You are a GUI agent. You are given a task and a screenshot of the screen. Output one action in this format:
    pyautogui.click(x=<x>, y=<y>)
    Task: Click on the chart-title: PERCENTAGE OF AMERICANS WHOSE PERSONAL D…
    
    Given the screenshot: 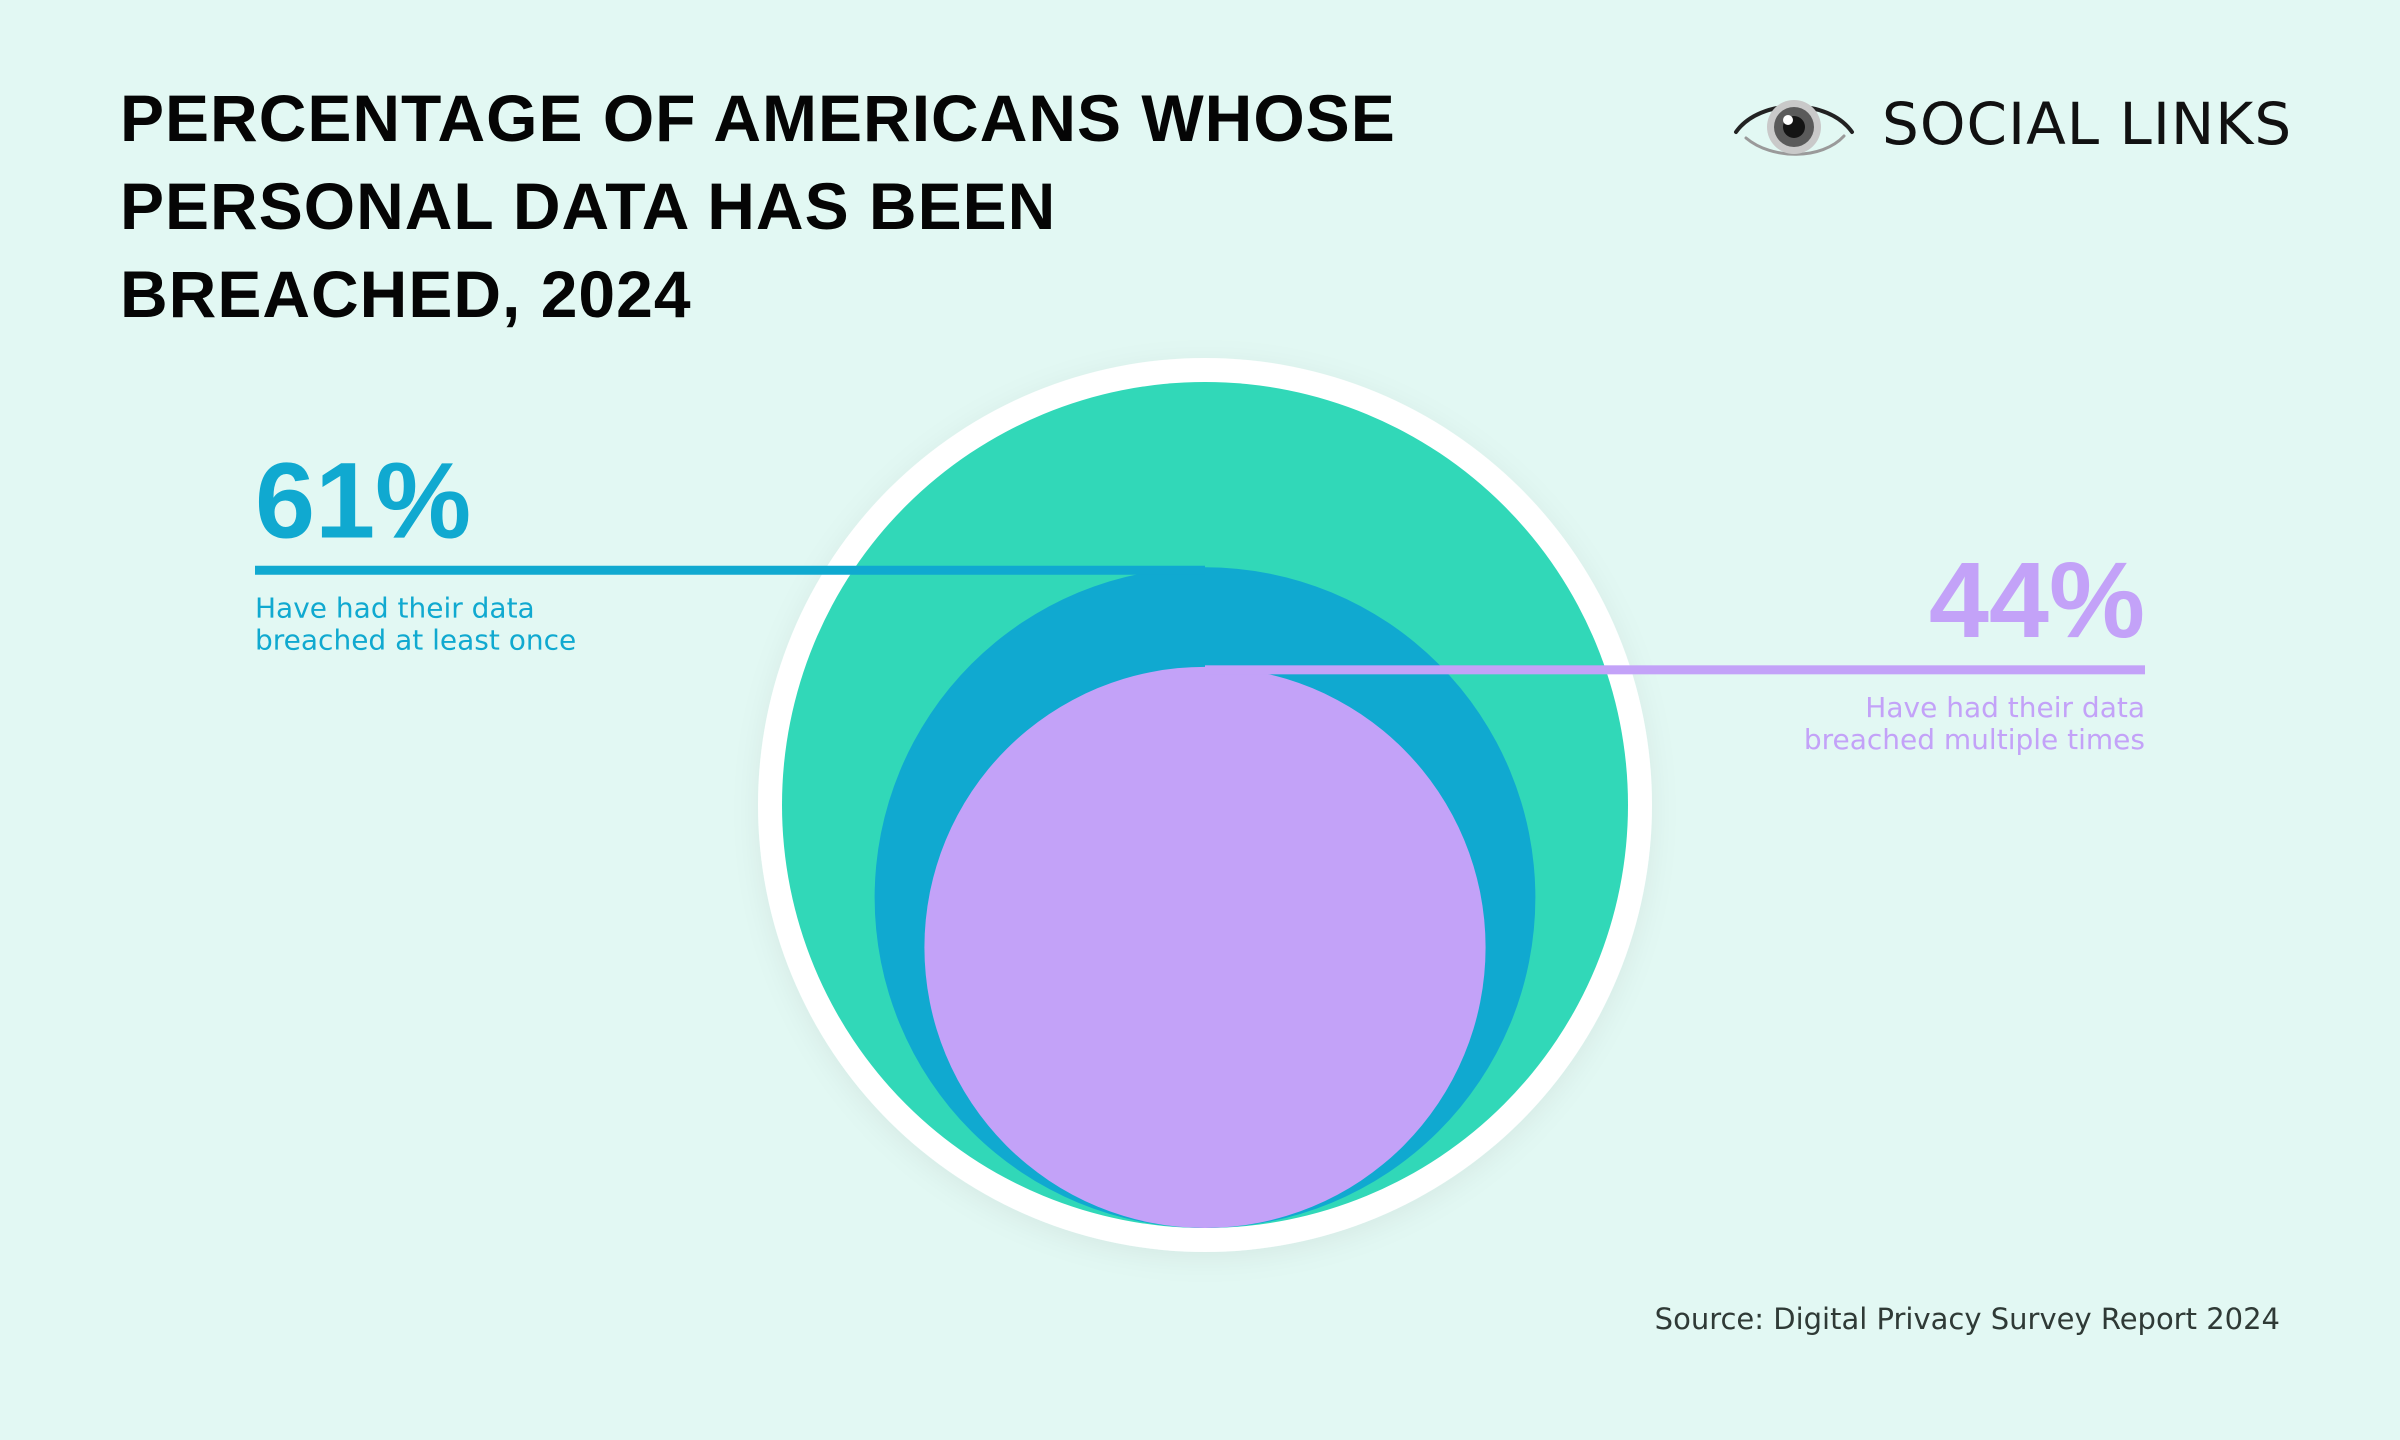 What is the action you would take?
    pyautogui.click(x=758, y=206)
    